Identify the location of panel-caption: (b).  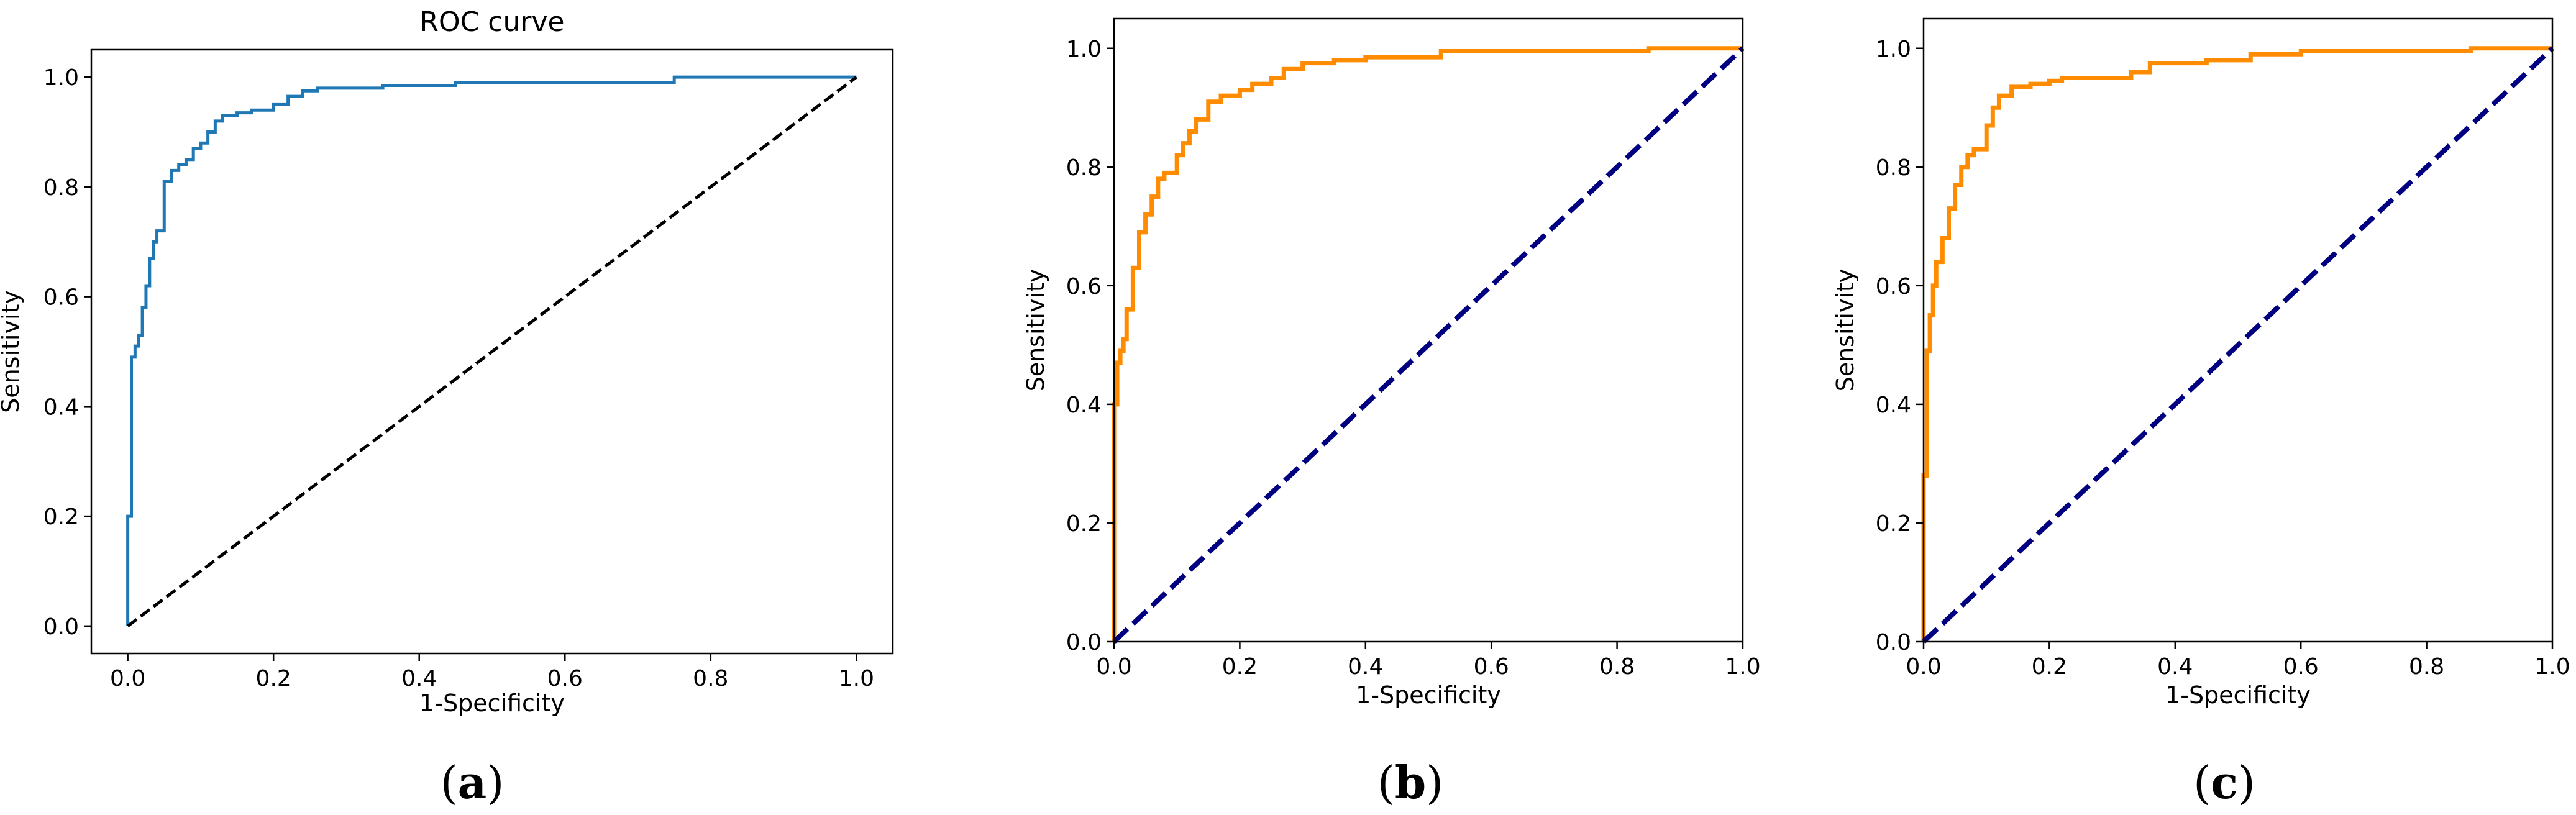
(1410, 783).